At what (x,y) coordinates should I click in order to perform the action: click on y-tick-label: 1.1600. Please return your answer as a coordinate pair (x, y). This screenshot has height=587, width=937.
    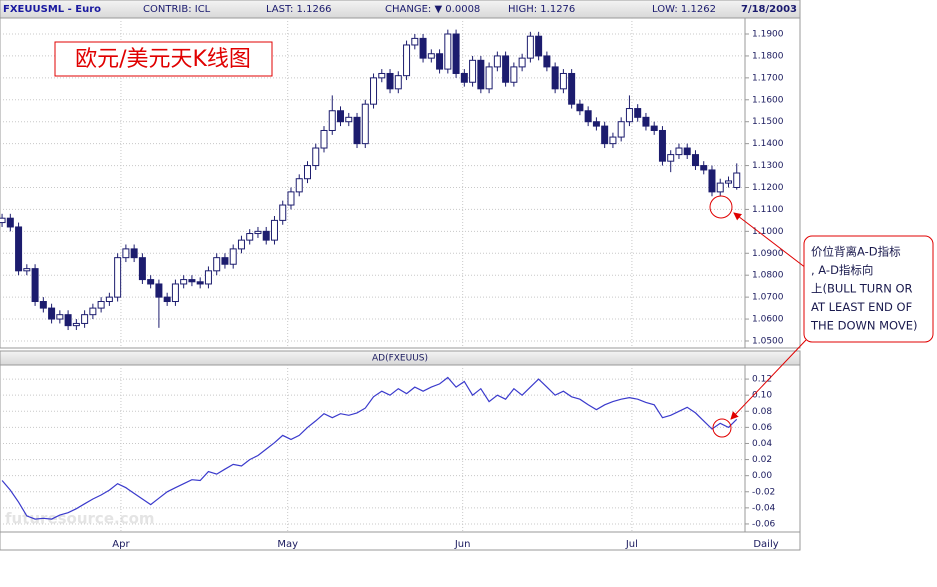
    Looking at the image, I should click on (768, 100).